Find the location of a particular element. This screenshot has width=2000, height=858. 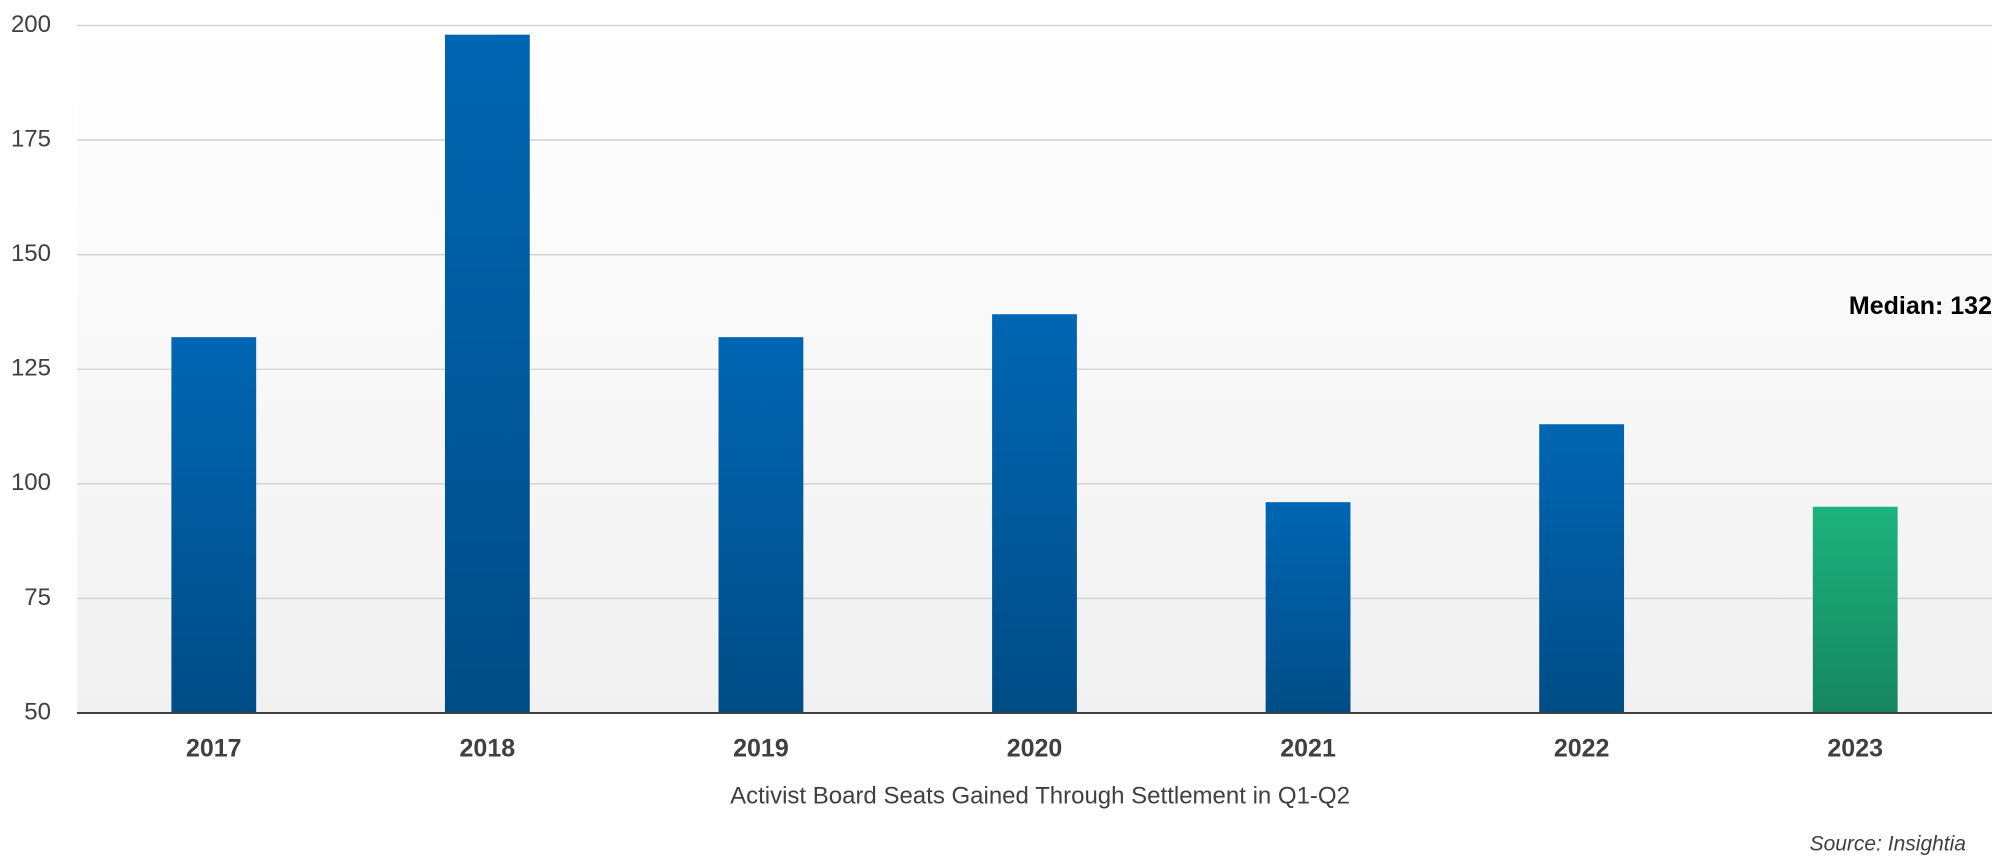

y-tick-label: 175 is located at coordinates (31, 138).